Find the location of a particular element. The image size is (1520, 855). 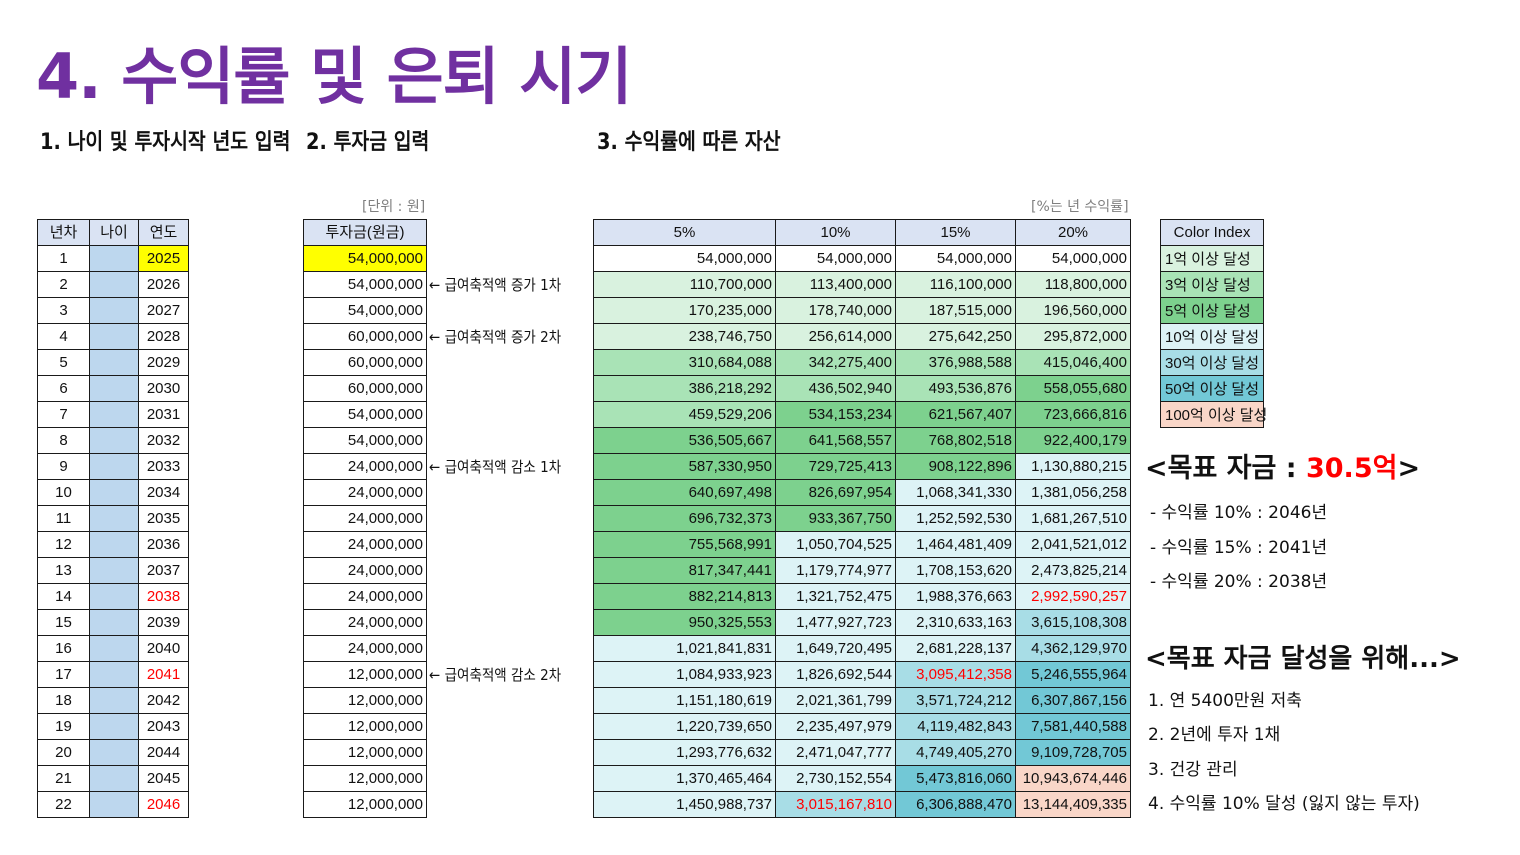

asset-cell: 2,473,825,214 is located at coordinates (1073, 570).